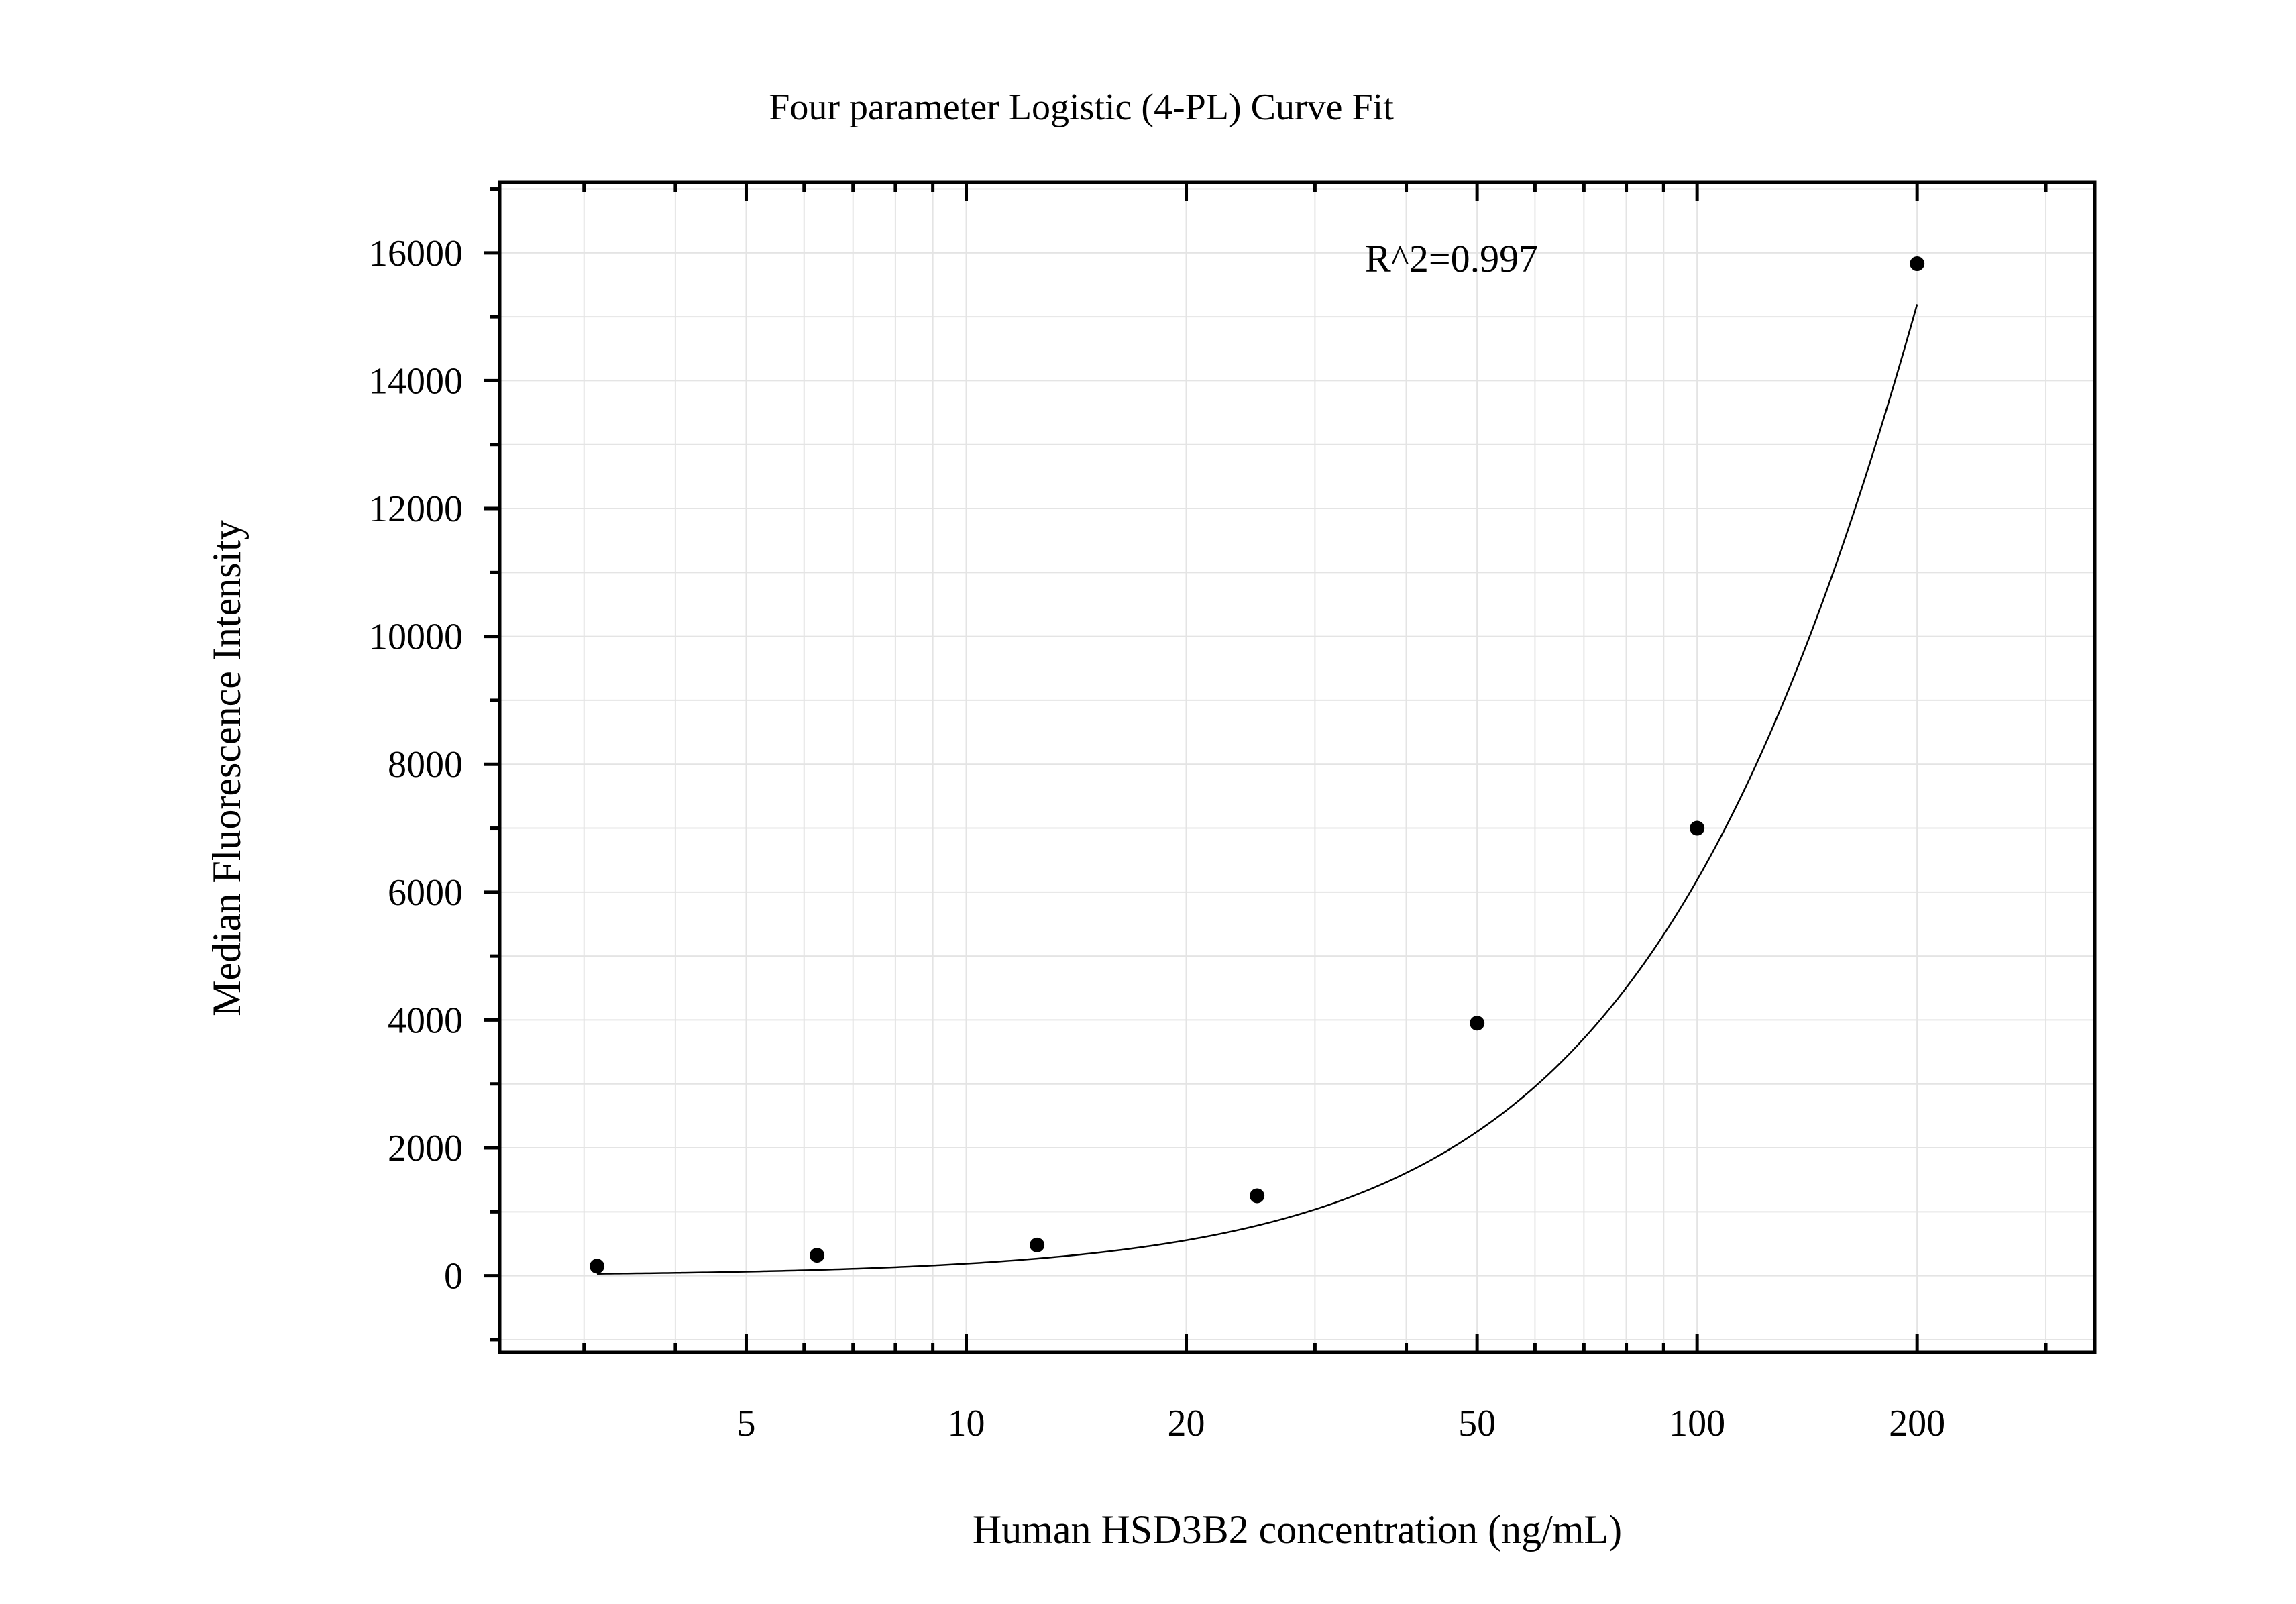 The height and width of the screenshot is (1604, 2296). Describe the element at coordinates (416, 509) in the screenshot. I see `y-tick-label: 12000` at that location.